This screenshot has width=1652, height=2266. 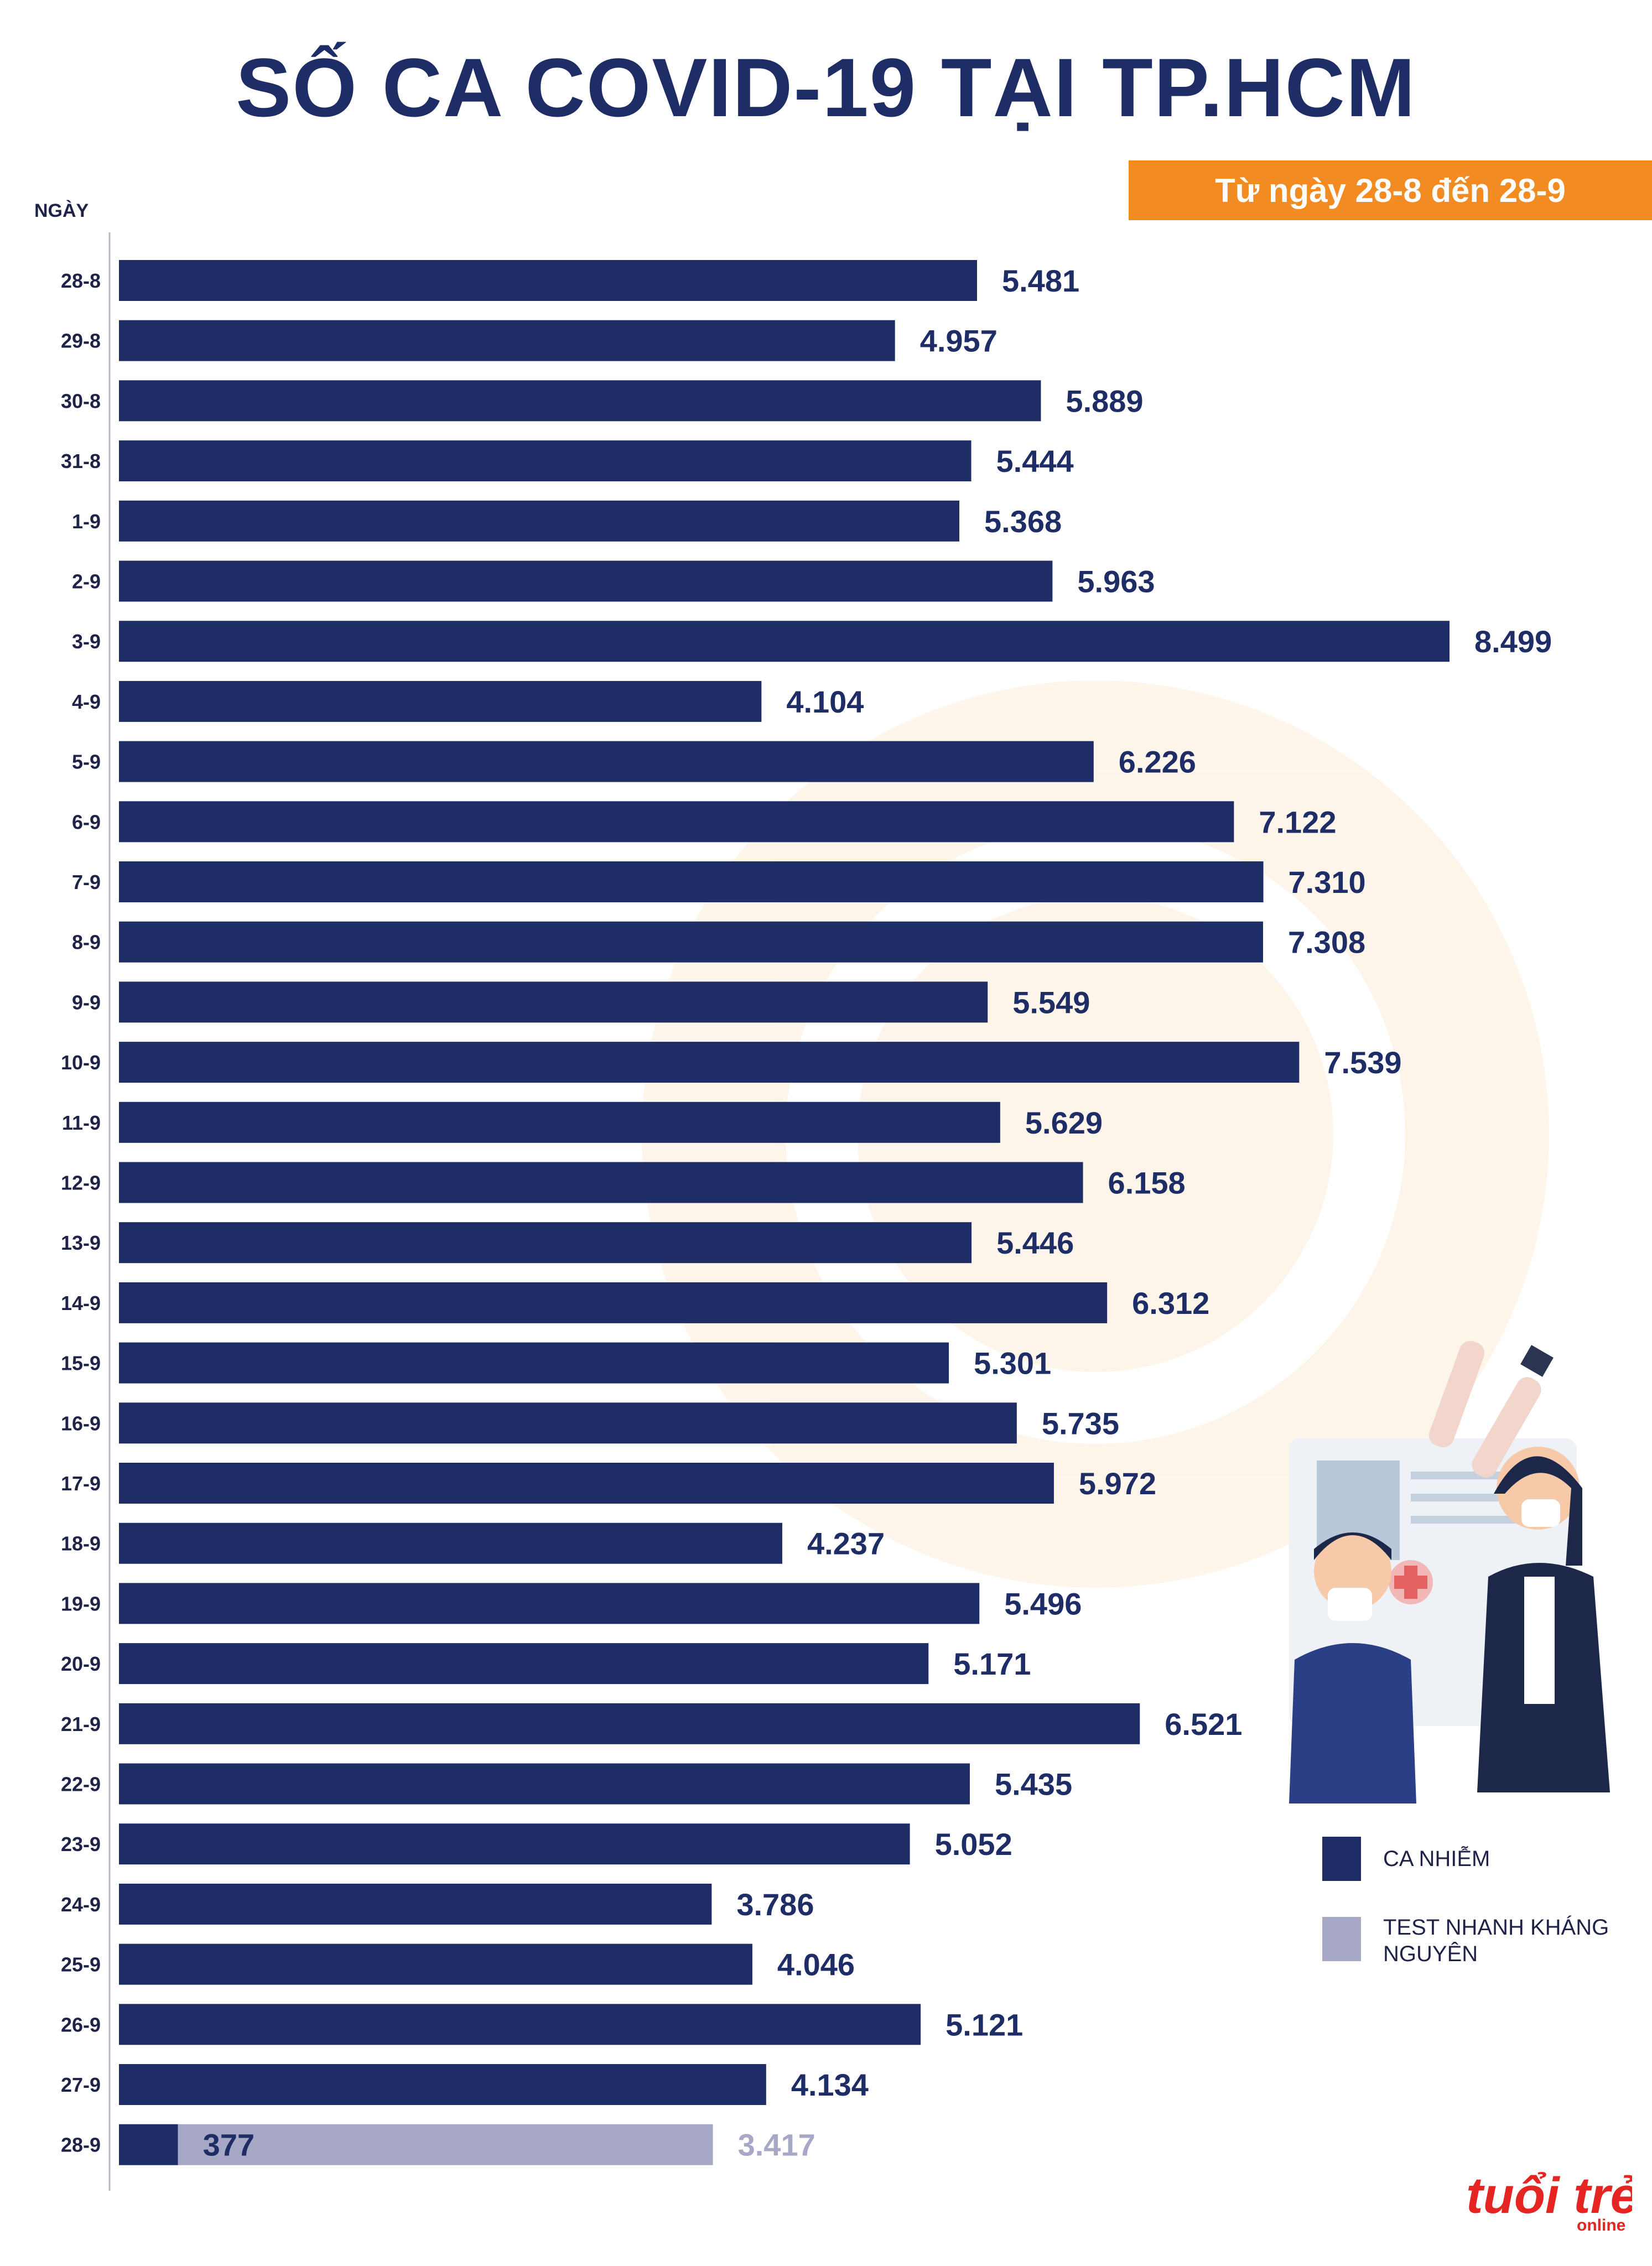 What do you see at coordinates (1158, 762) in the screenshot?
I see `data-label-infections: 6.226` at bounding box center [1158, 762].